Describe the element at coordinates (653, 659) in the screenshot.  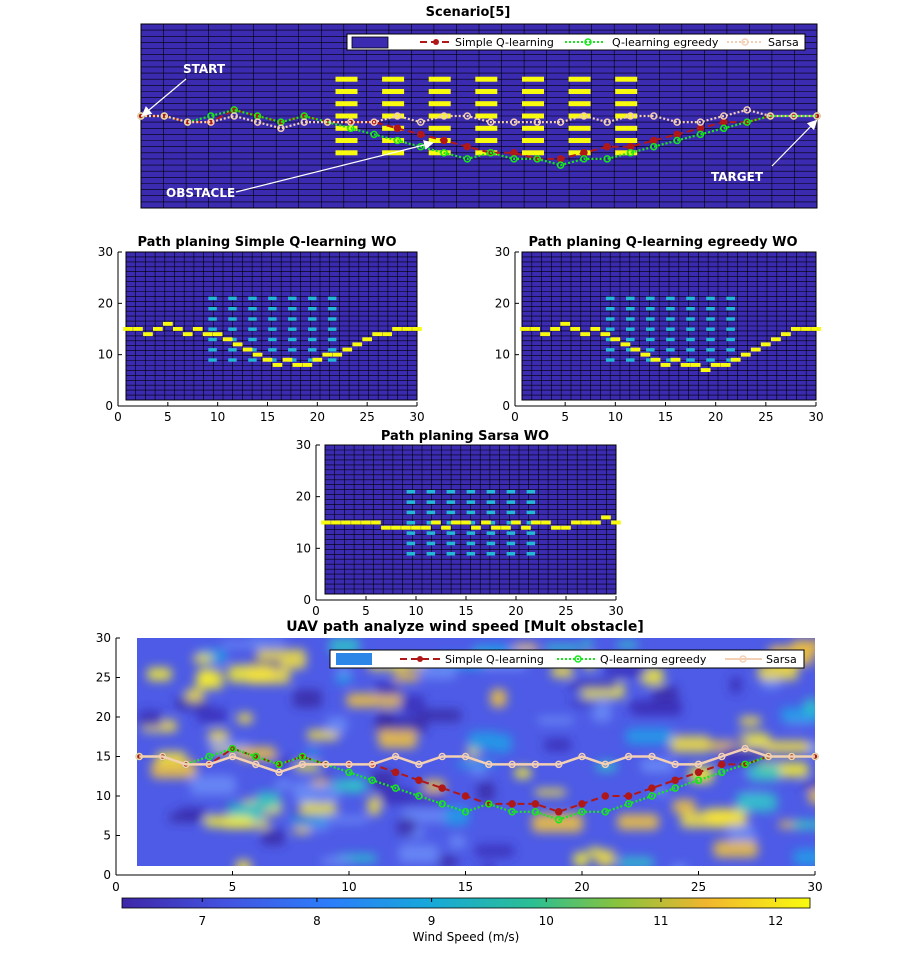
I see `wind-legend-egreedy: Q-learning egreedy` at that location.